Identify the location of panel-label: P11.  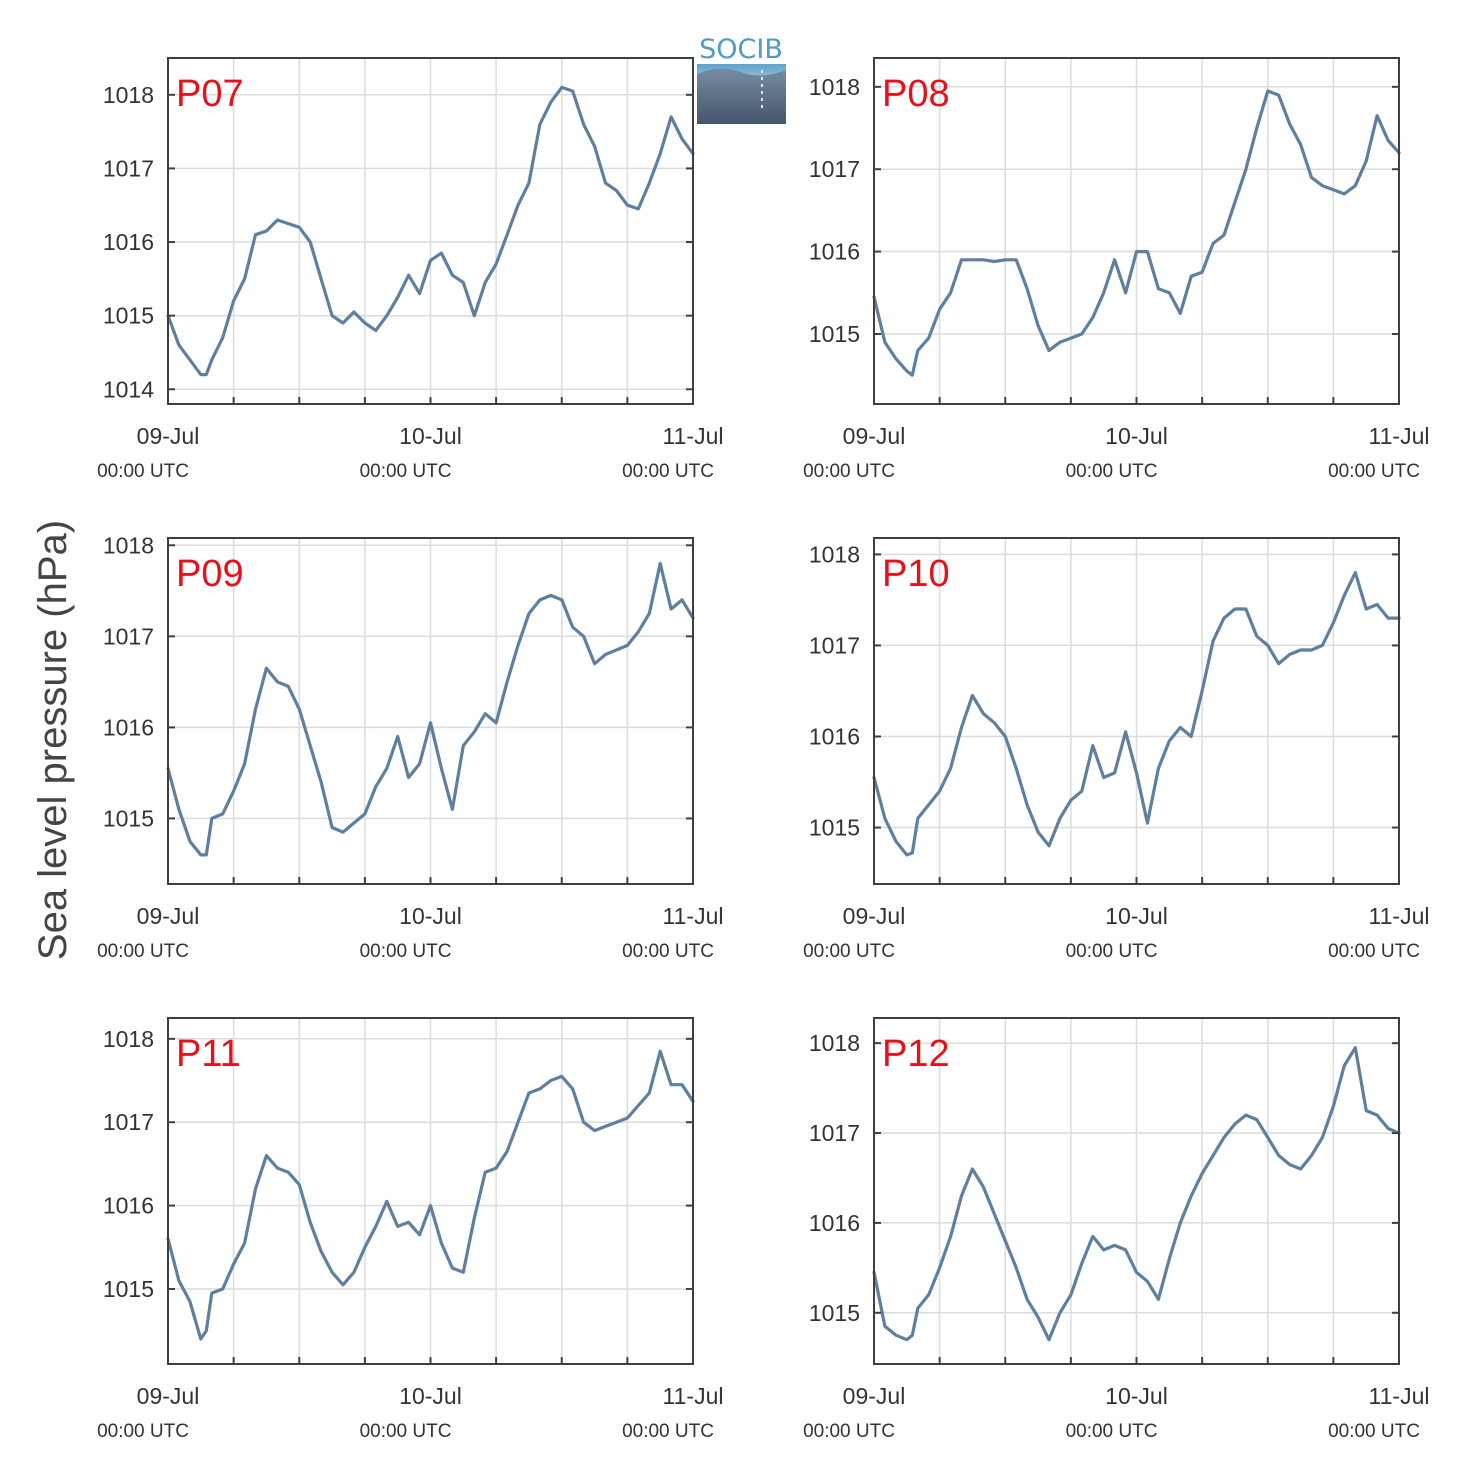
(208, 1054).